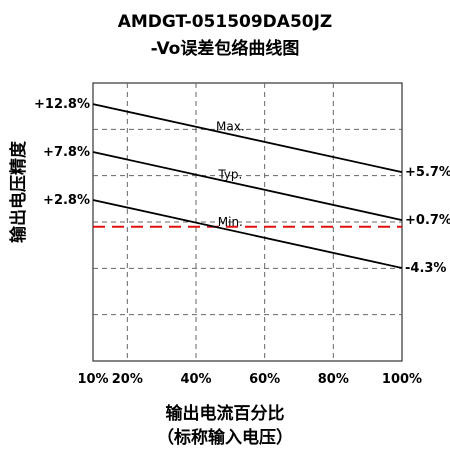  I want to click on x-axis-subtitle: （标称输入电压）, so click(225, 437).